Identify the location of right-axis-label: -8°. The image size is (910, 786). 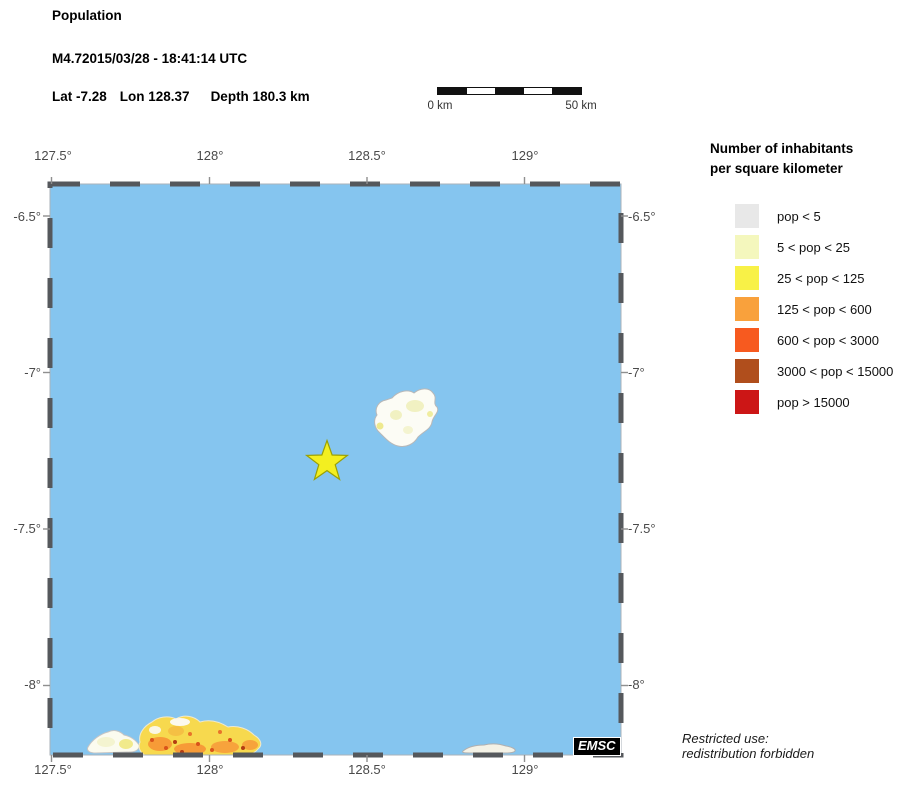
(636, 684).